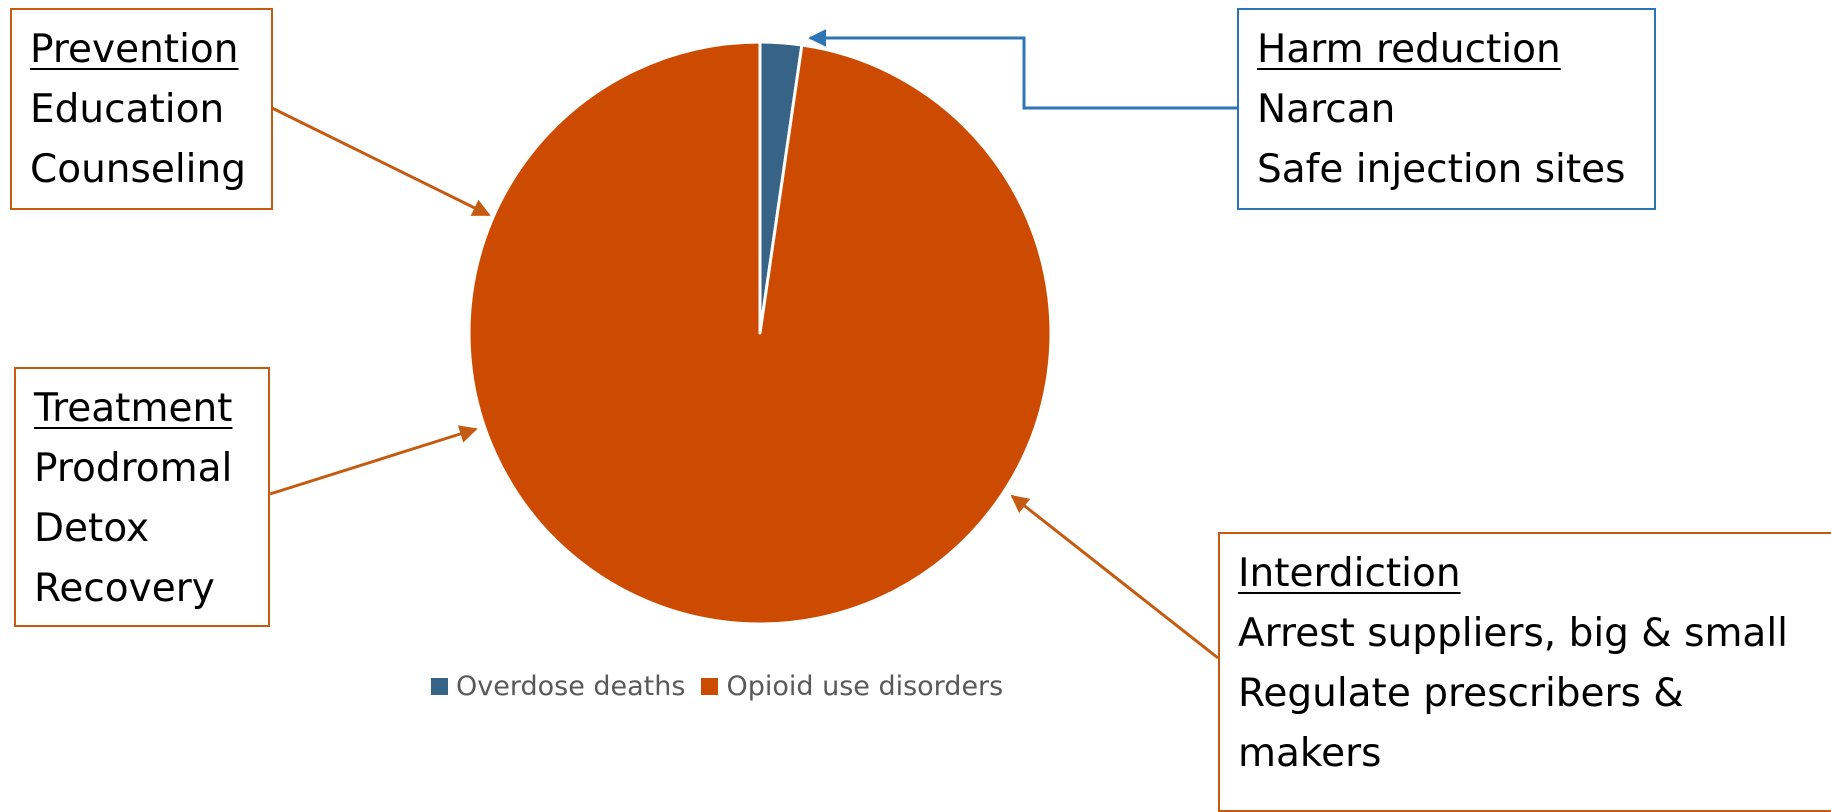 This screenshot has width=1831, height=812. I want to click on interdiction-item: Regulate prescribers &, so click(1461, 693).